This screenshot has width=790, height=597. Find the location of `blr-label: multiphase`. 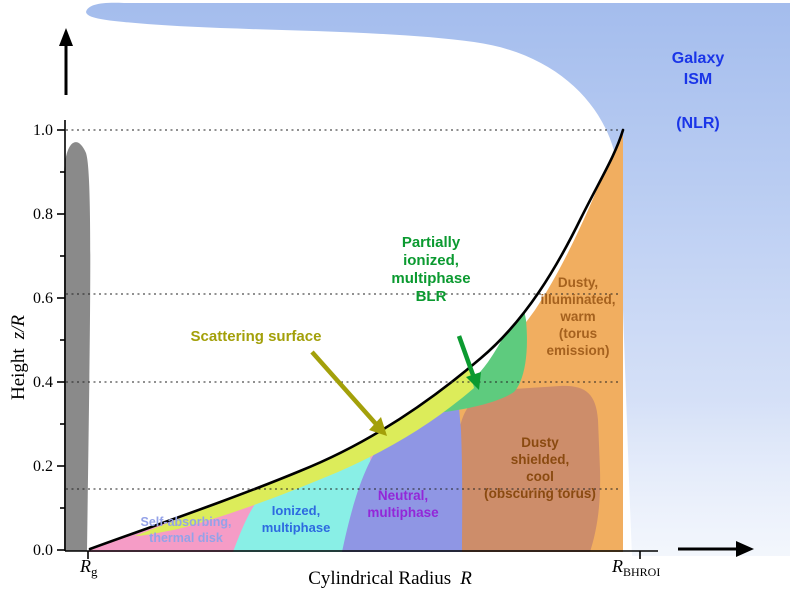

blr-label: multiphase is located at coordinates (430, 278).